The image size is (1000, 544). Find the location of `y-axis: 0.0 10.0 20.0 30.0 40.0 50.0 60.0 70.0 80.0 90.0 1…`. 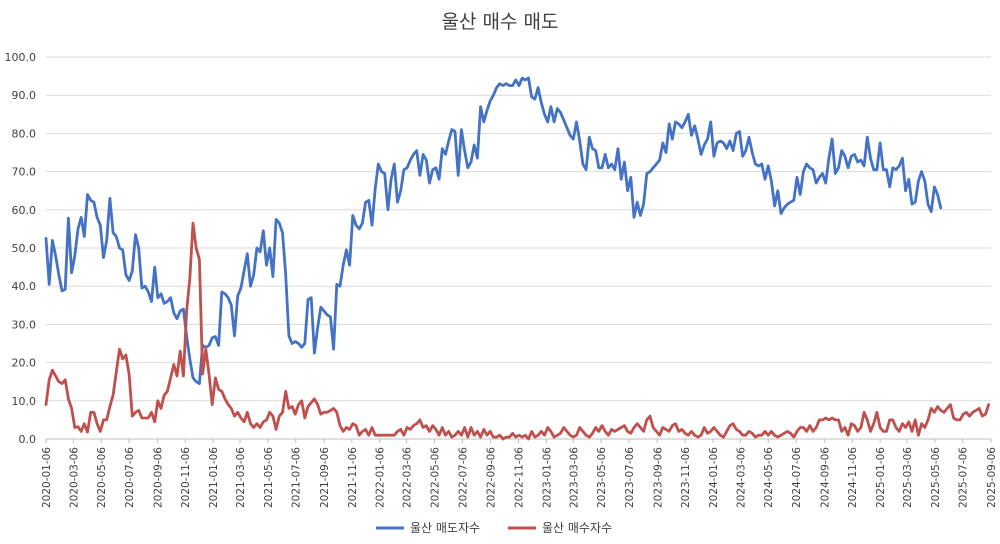

y-axis: 0.0 10.0 20.0 30.0 40.0 50.0 60.0 70.0 80.0 90.0 1… is located at coordinates (21, 248).